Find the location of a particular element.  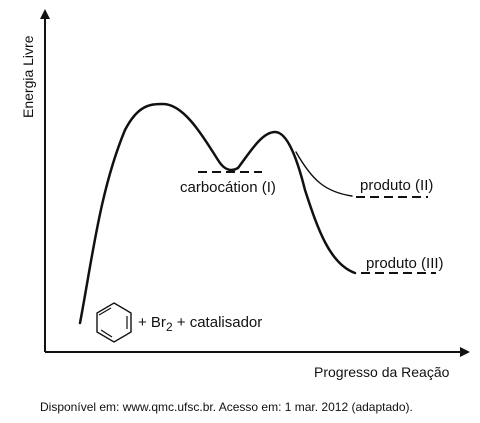

reactants-suffix: + catalisador is located at coordinates (218, 322).